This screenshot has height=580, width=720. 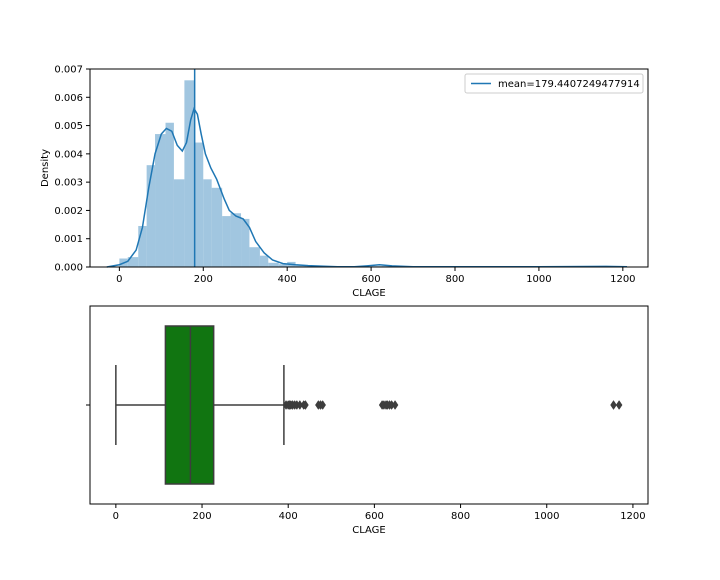 I want to click on y-tick-label: 0.006, so click(x=68, y=98).